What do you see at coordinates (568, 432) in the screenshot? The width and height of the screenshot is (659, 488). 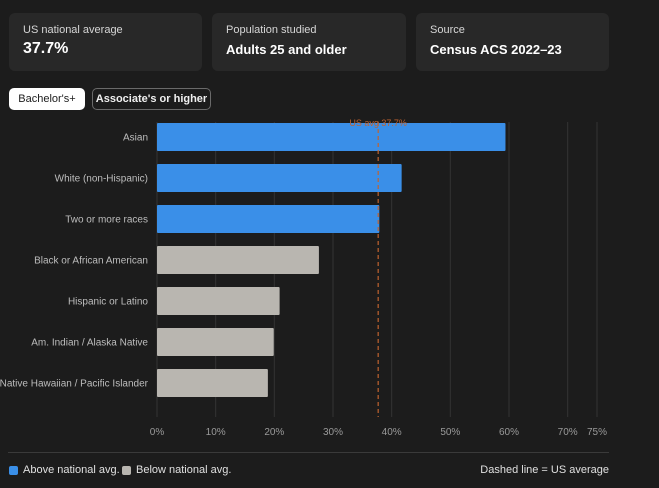 I see `x-tick-label: 70%` at bounding box center [568, 432].